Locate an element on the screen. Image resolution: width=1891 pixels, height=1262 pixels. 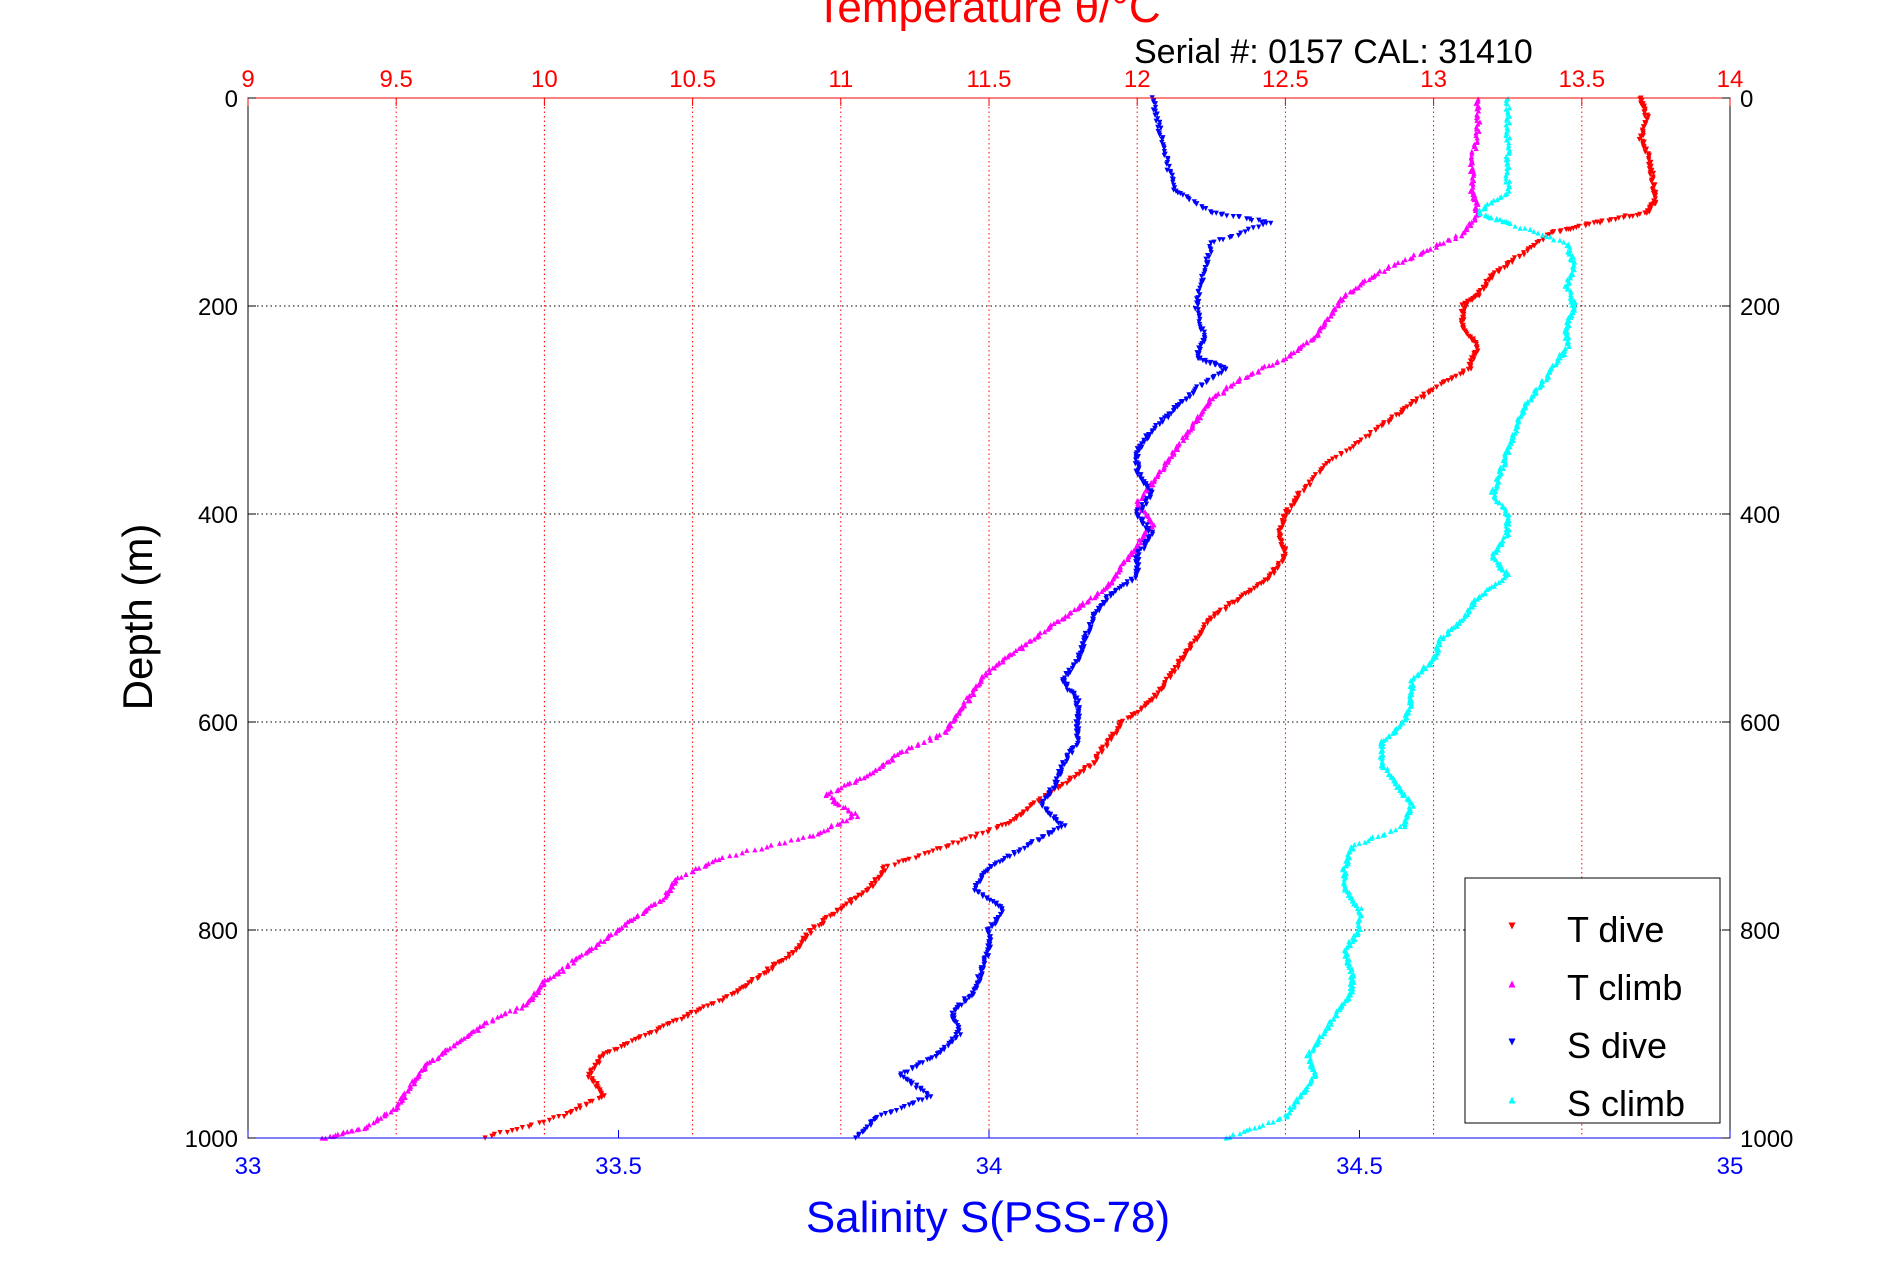
x-bottom-tick-label: 34 is located at coordinates (989, 1166).